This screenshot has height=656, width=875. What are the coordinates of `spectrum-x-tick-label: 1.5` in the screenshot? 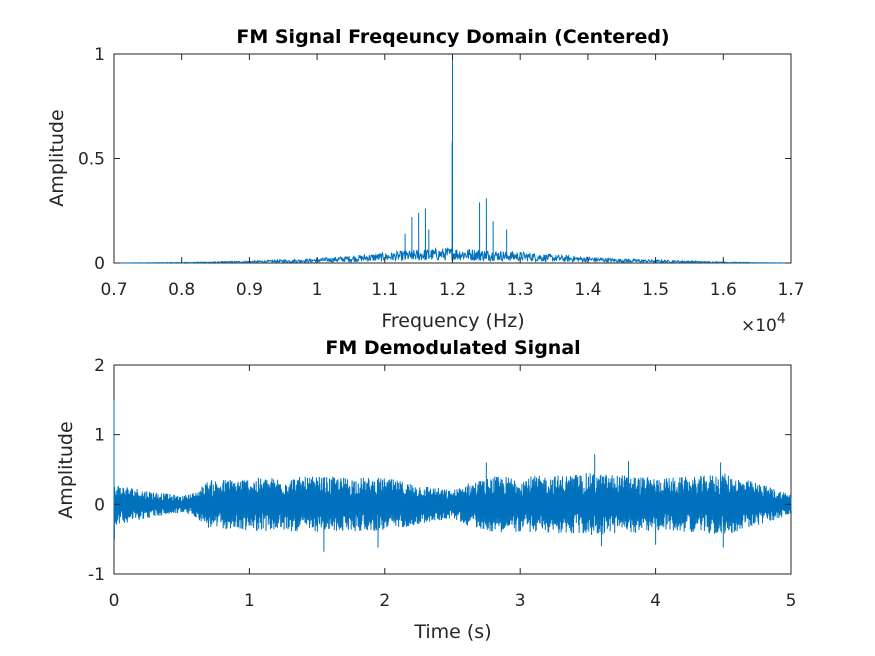 It's located at (655, 290).